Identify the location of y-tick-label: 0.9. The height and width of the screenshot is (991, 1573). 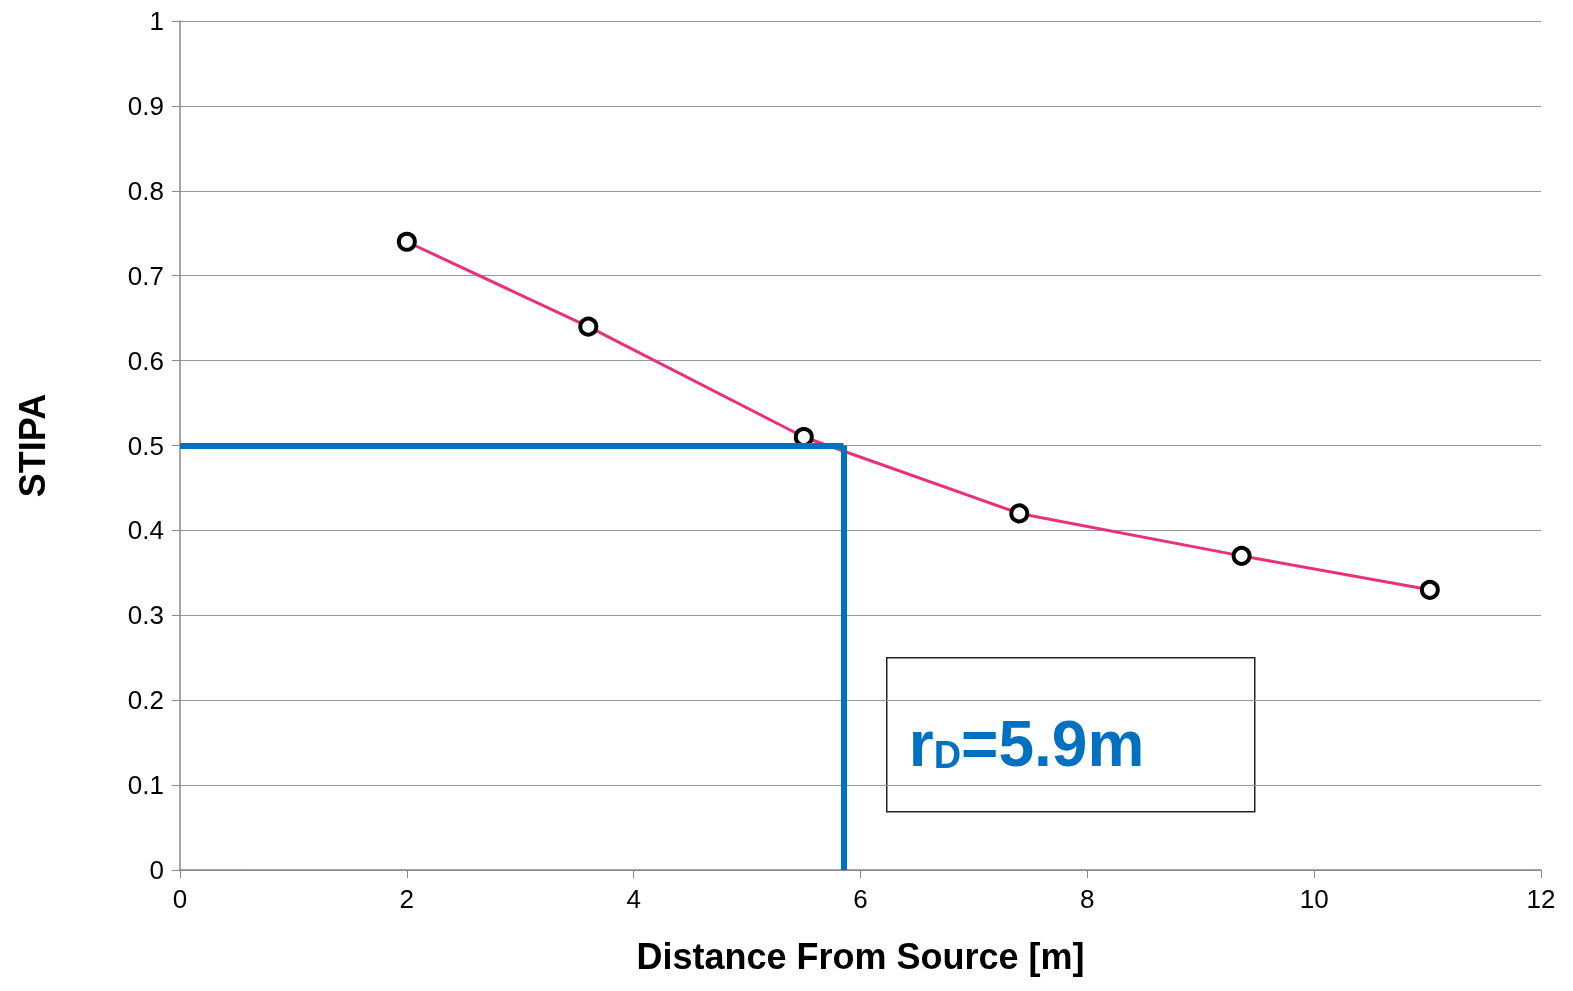
(145, 105).